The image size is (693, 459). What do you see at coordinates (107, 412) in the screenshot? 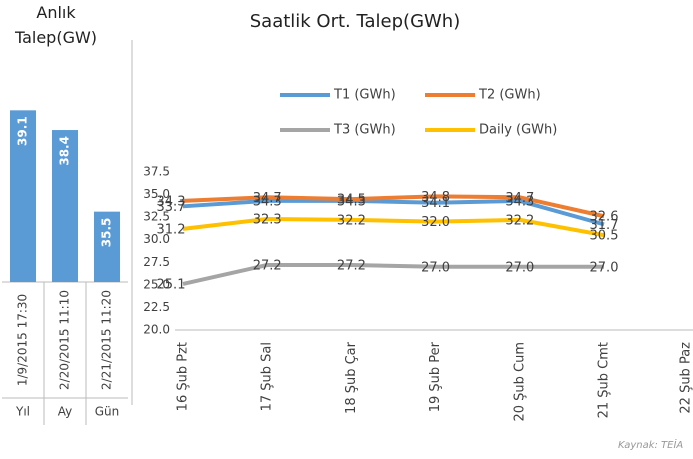
I see `group-label: Gün` at bounding box center [107, 412].